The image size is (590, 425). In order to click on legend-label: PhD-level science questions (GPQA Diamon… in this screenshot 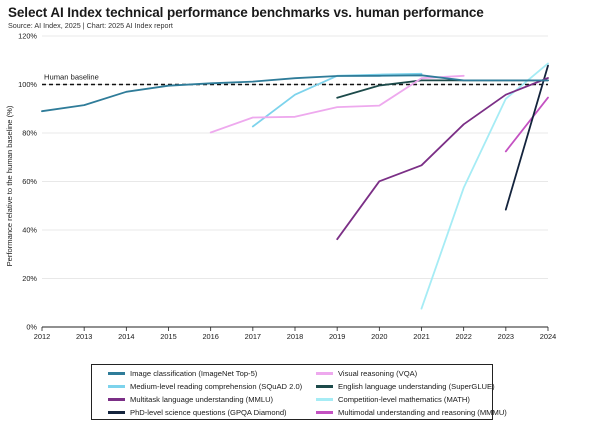, I will do `click(208, 412)`.